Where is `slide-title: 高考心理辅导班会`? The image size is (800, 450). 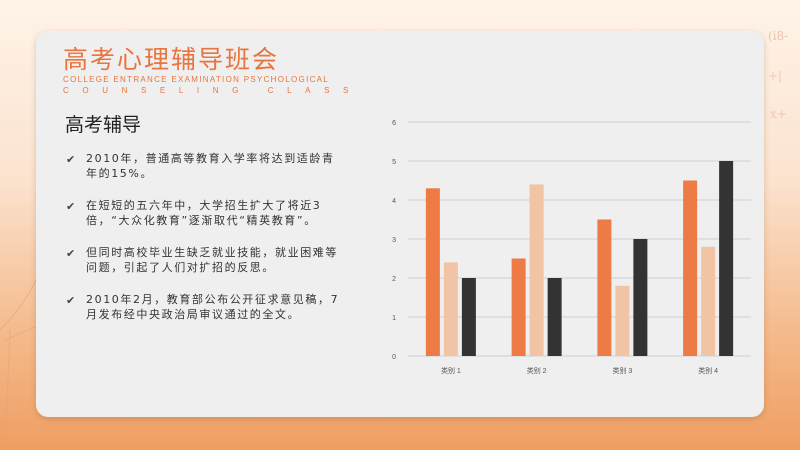
slide-title: 高考心理辅导班会 is located at coordinates (171, 59).